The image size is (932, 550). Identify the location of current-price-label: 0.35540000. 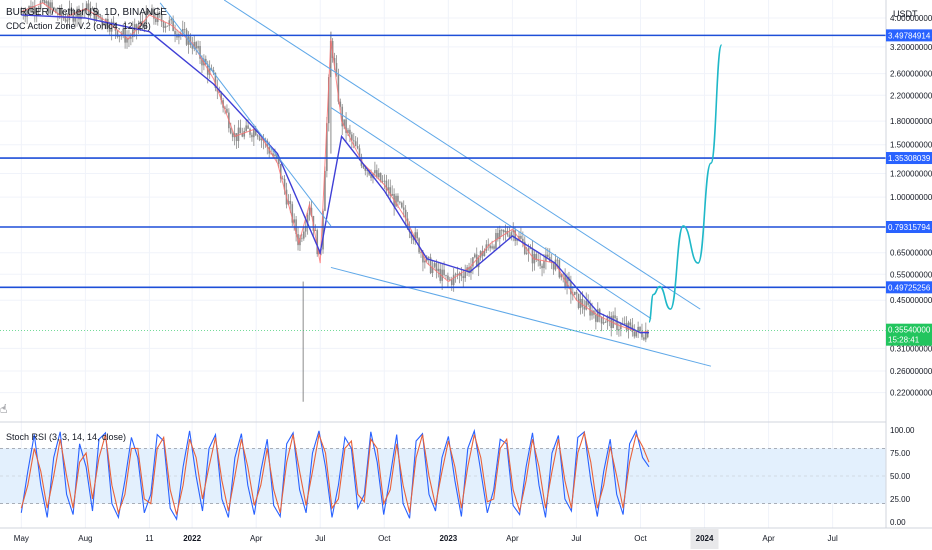
(909, 330).